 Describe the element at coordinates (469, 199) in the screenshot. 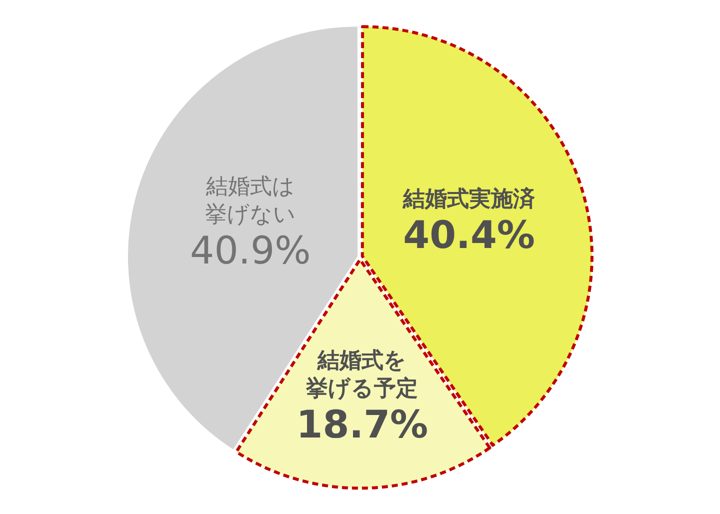

I see `slice-label: 結婚式実施済` at that location.